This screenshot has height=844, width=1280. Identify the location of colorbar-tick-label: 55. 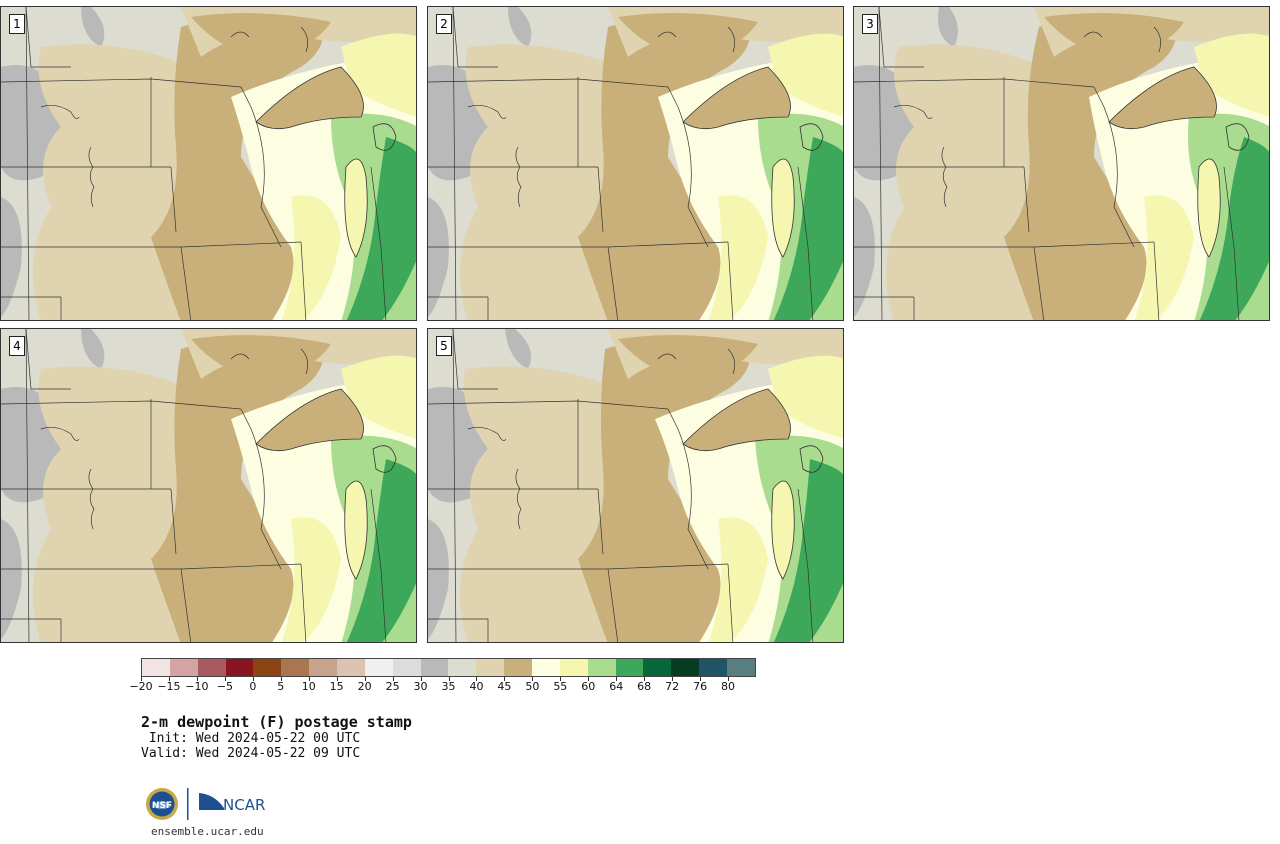
(560, 686).